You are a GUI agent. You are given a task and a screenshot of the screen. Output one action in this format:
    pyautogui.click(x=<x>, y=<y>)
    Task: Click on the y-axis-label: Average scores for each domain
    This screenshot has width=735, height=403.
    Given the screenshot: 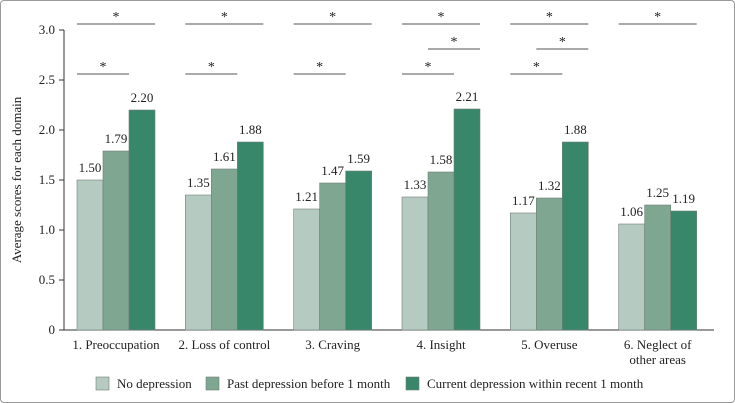 What is the action you would take?
    pyautogui.click(x=16, y=179)
    